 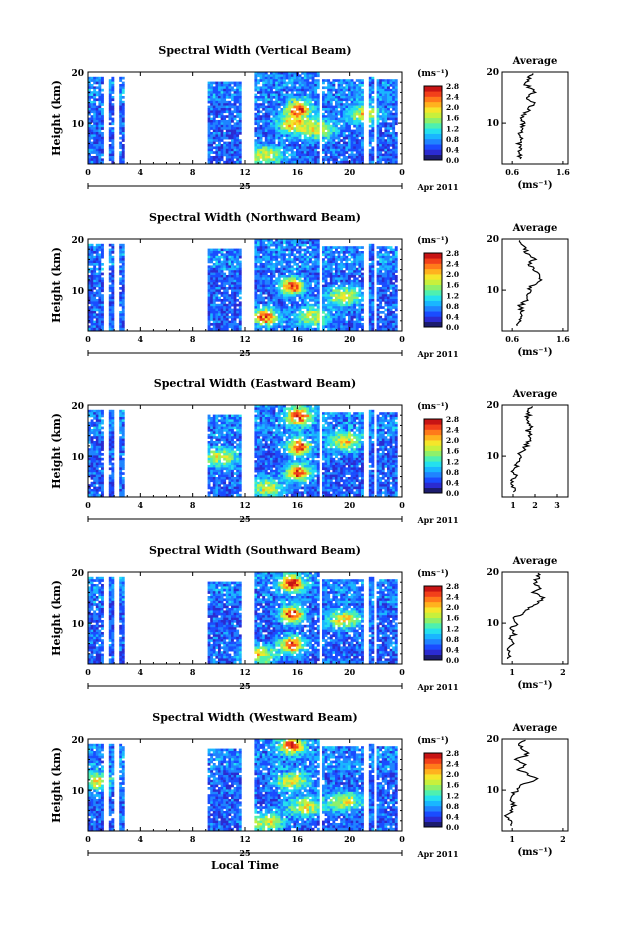 What do you see at coordinates (452, 827) in the screenshot?
I see `colorbar-tick-label: 0.0` at bounding box center [452, 827].